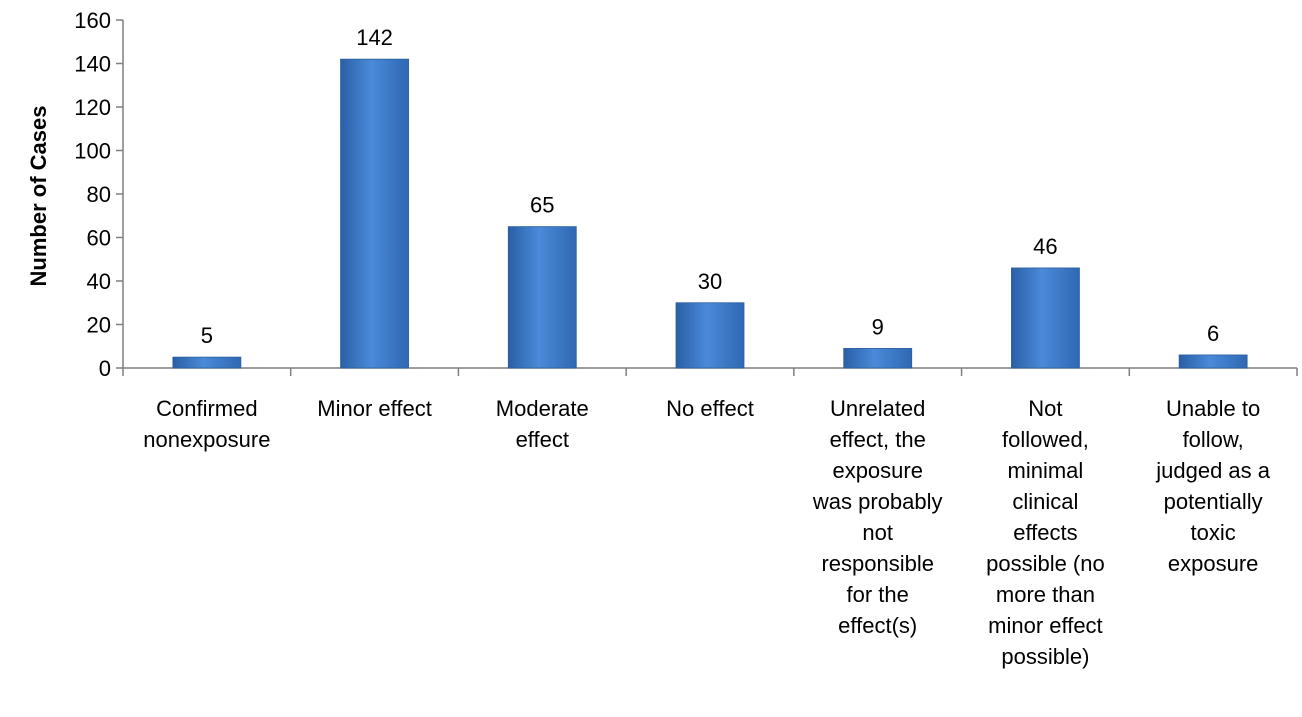  Describe the element at coordinates (1213, 408) in the screenshot. I see `x-category-label: Unable to` at that location.